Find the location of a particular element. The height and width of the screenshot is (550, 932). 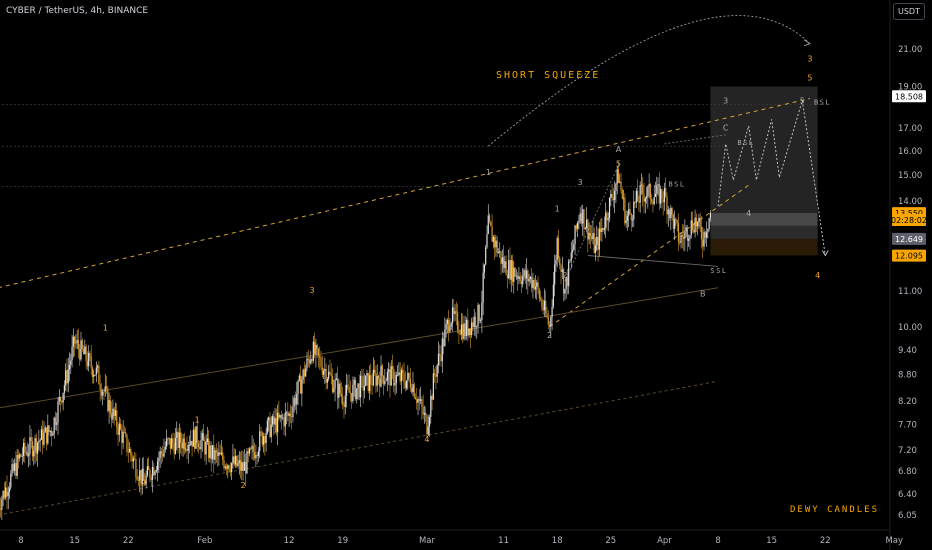

time-axis: 8 15 22 Feb 12 19 Mar 11 18 25 Apr 8 15 22 May is located at coordinates (460, 541).